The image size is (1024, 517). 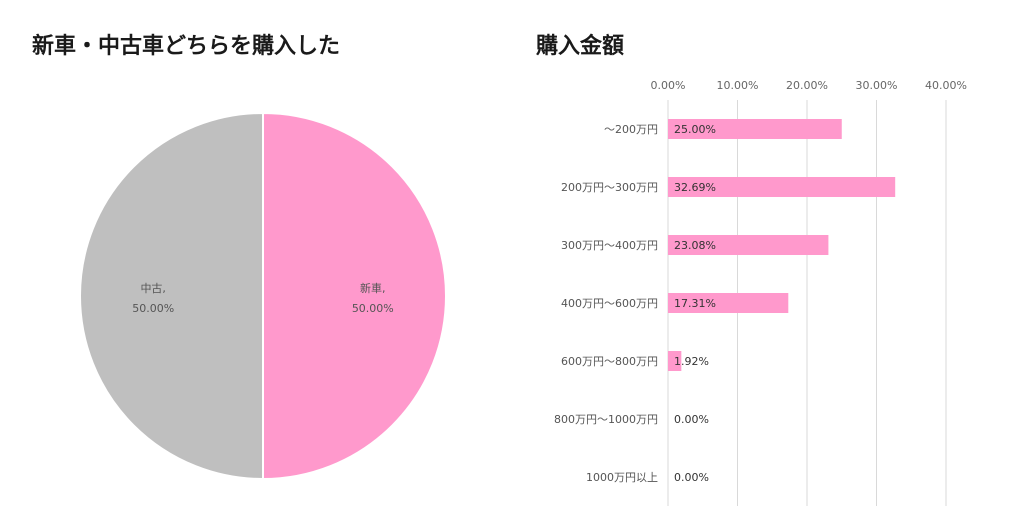 What do you see at coordinates (691, 419) in the screenshot?
I see `bar-value-label-6: 0.00%` at bounding box center [691, 419].